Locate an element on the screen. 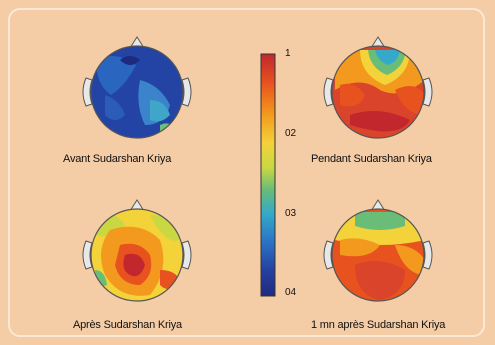  topomap-1mn-apres is located at coordinates (378, 250).